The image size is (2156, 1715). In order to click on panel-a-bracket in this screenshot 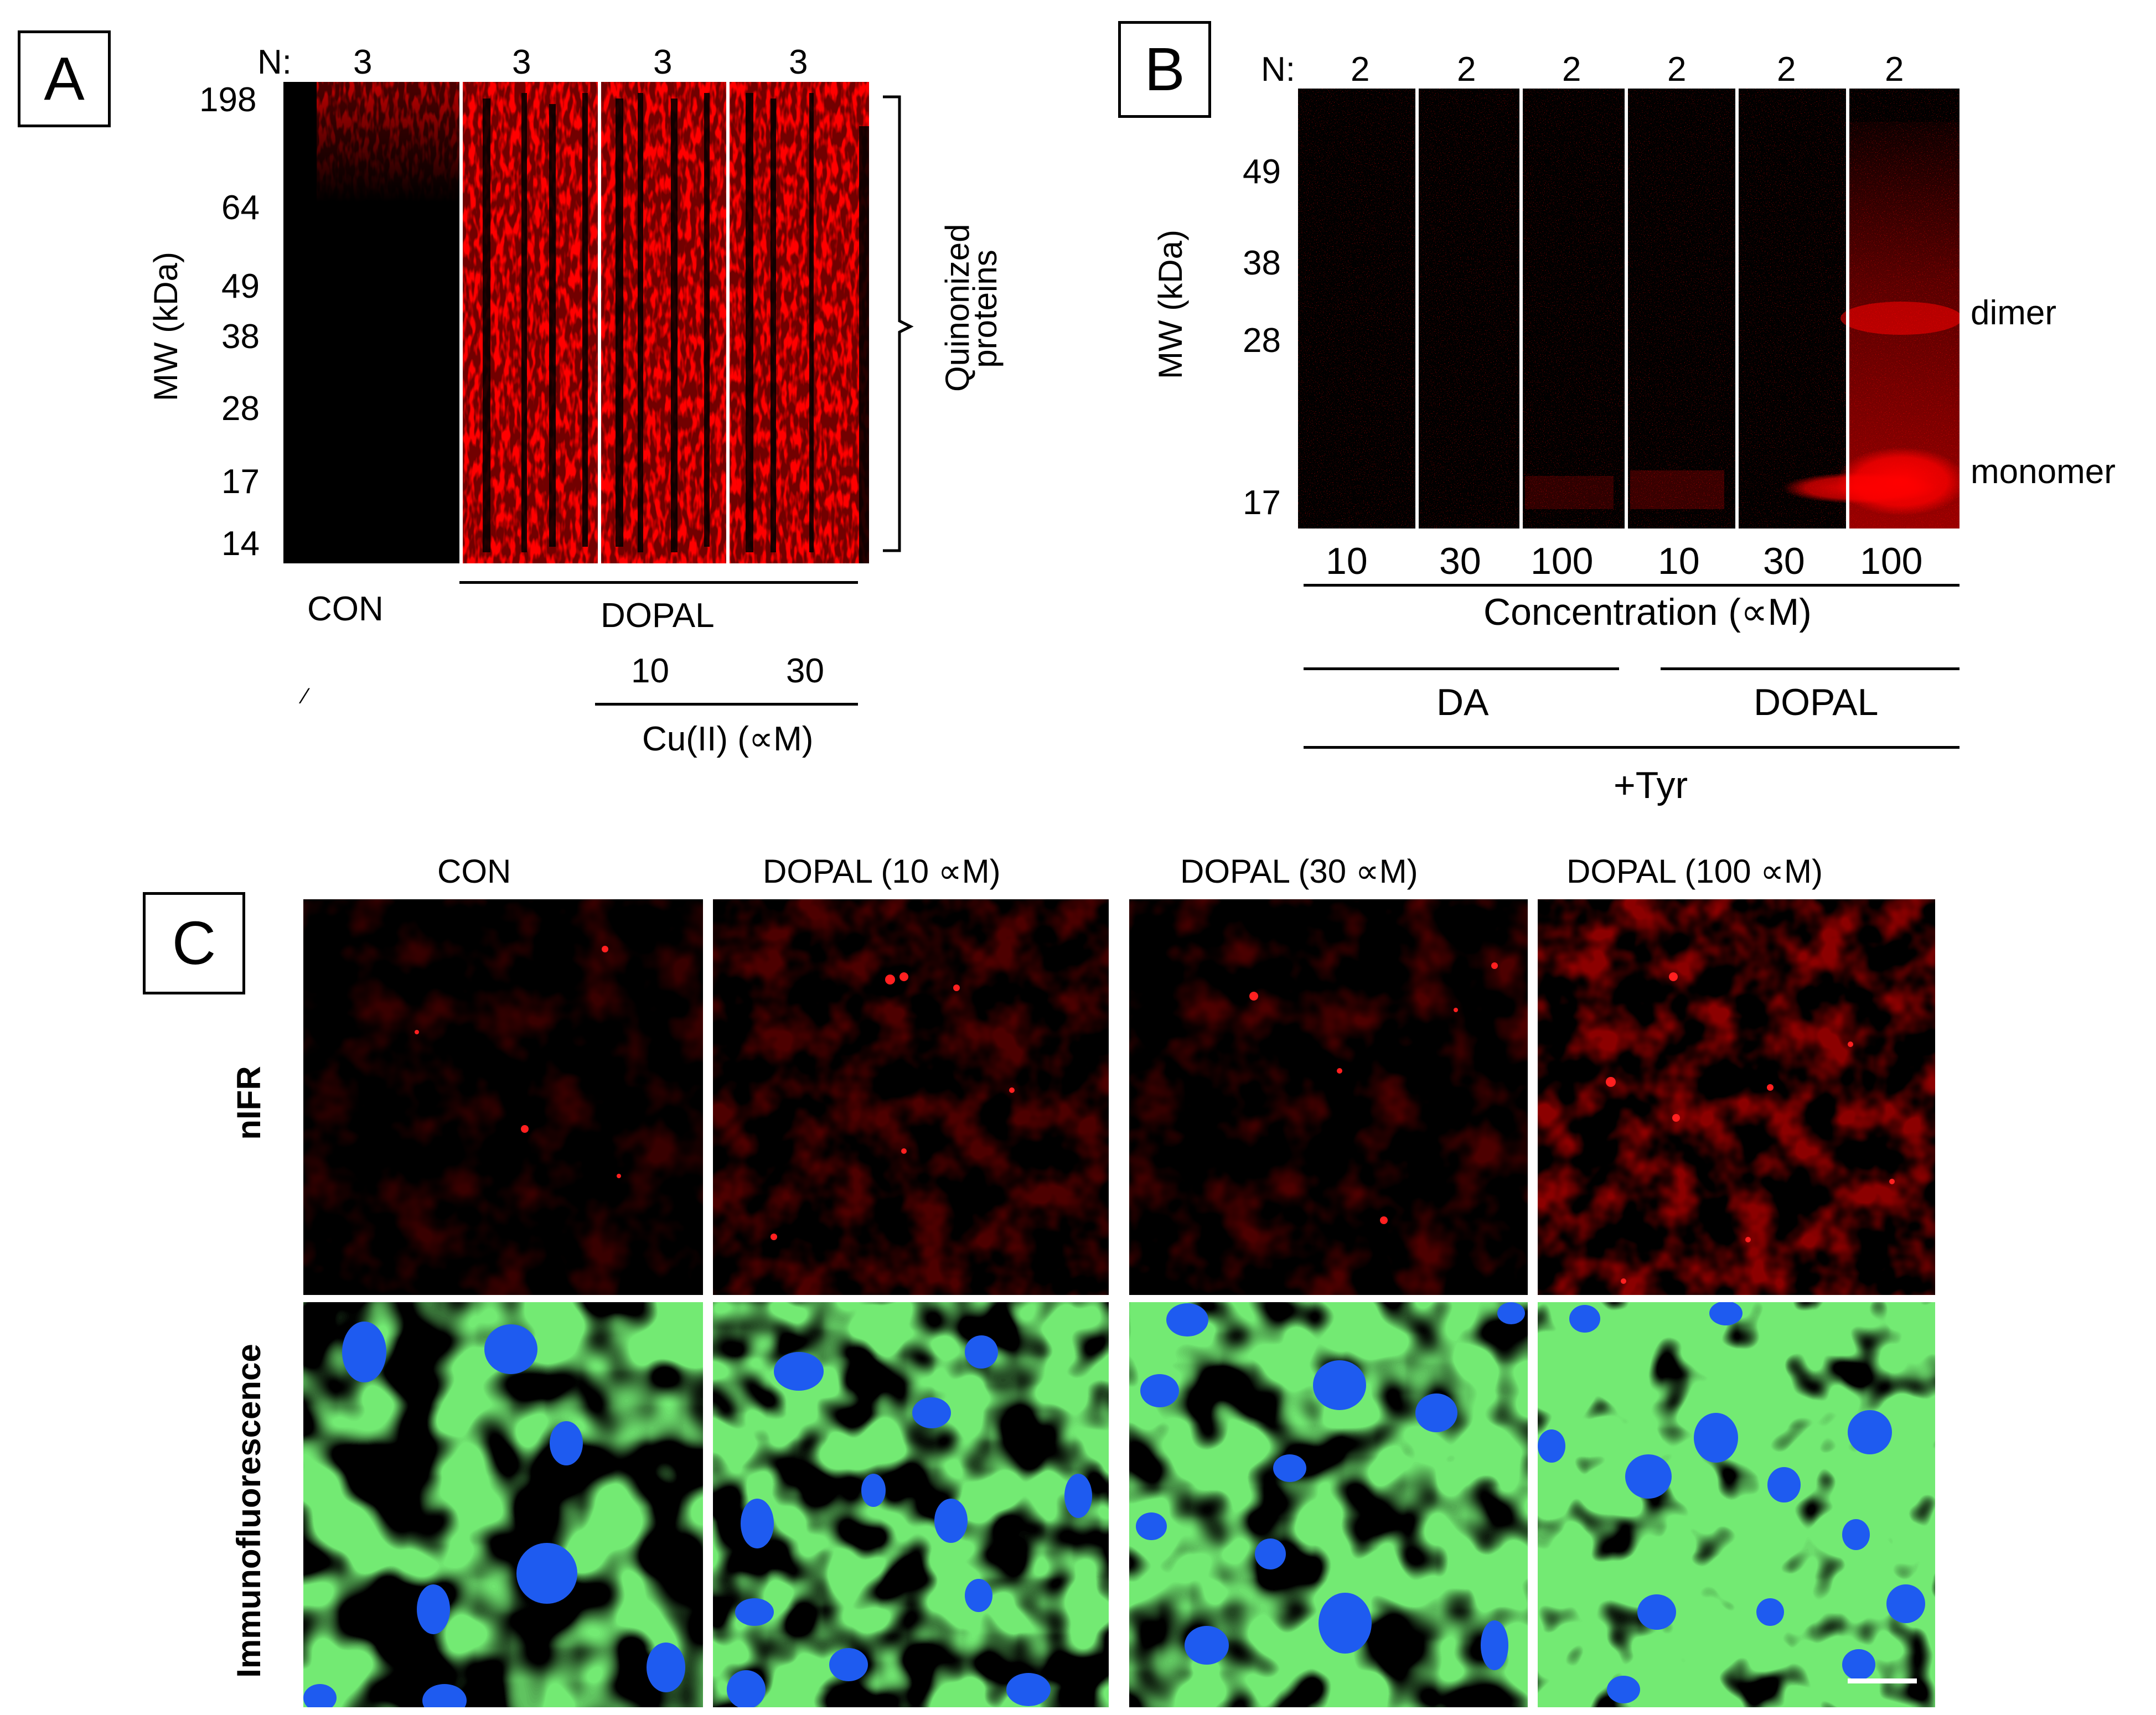, I will do `click(898, 323)`.